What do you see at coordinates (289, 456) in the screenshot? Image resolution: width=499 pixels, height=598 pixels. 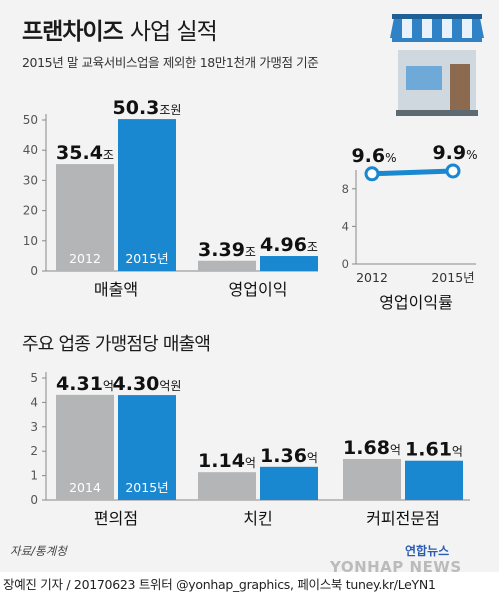 I see `data-label: 1.36억` at bounding box center [289, 456].